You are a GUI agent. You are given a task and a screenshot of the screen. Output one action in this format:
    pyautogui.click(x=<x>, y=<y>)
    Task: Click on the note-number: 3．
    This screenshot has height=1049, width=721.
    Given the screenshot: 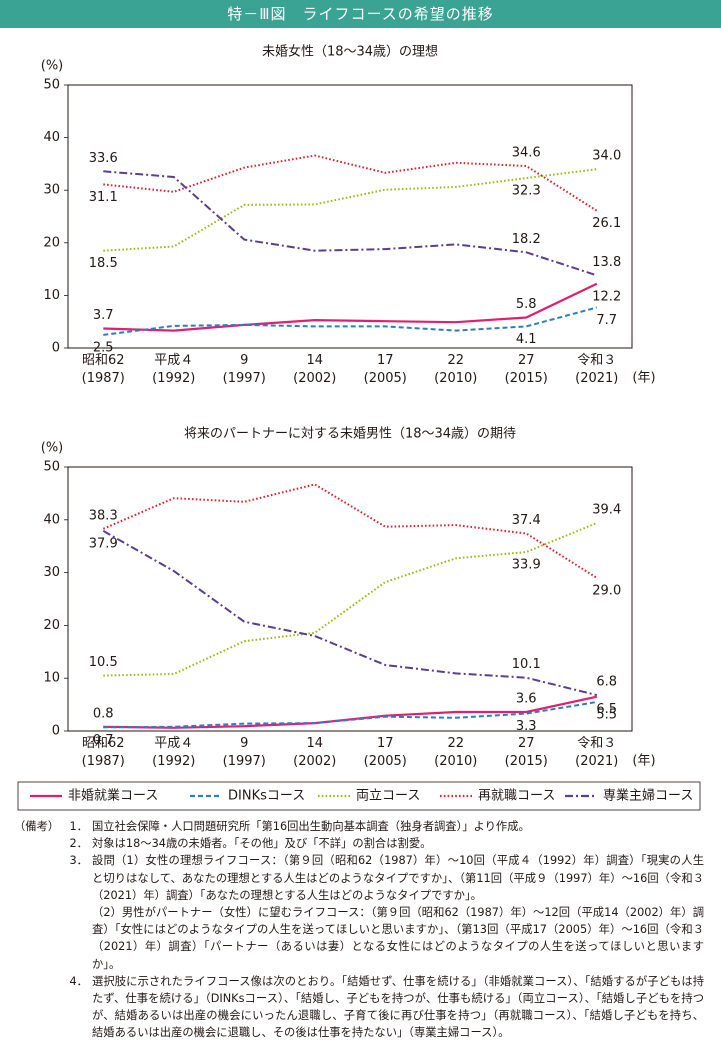 What is the action you would take?
    pyautogui.click(x=79, y=861)
    